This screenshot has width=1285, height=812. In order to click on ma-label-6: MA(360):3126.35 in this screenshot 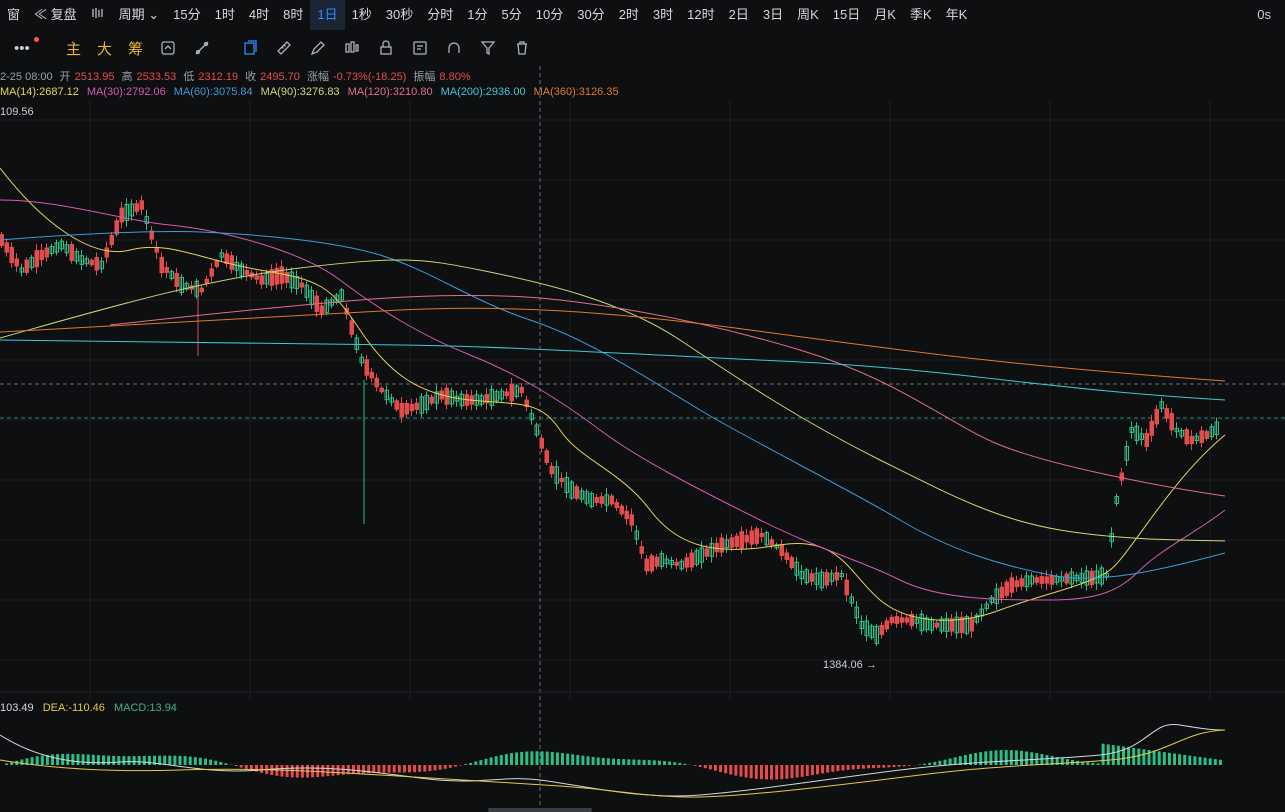, I will do `click(576, 92)`.